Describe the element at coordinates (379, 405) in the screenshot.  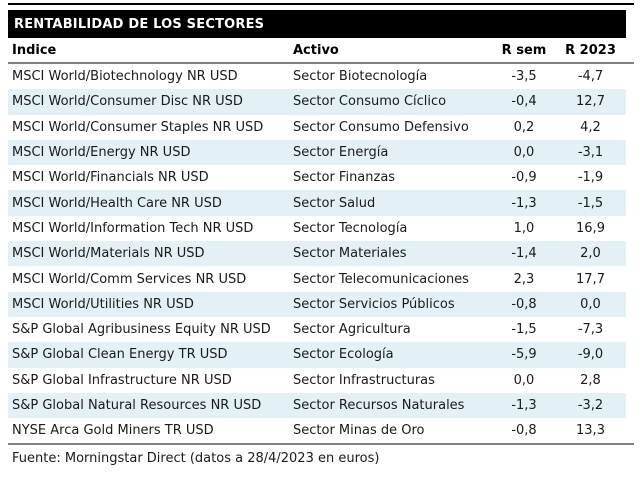
I see `activo-cell: Sector Recursos Naturales` at that location.